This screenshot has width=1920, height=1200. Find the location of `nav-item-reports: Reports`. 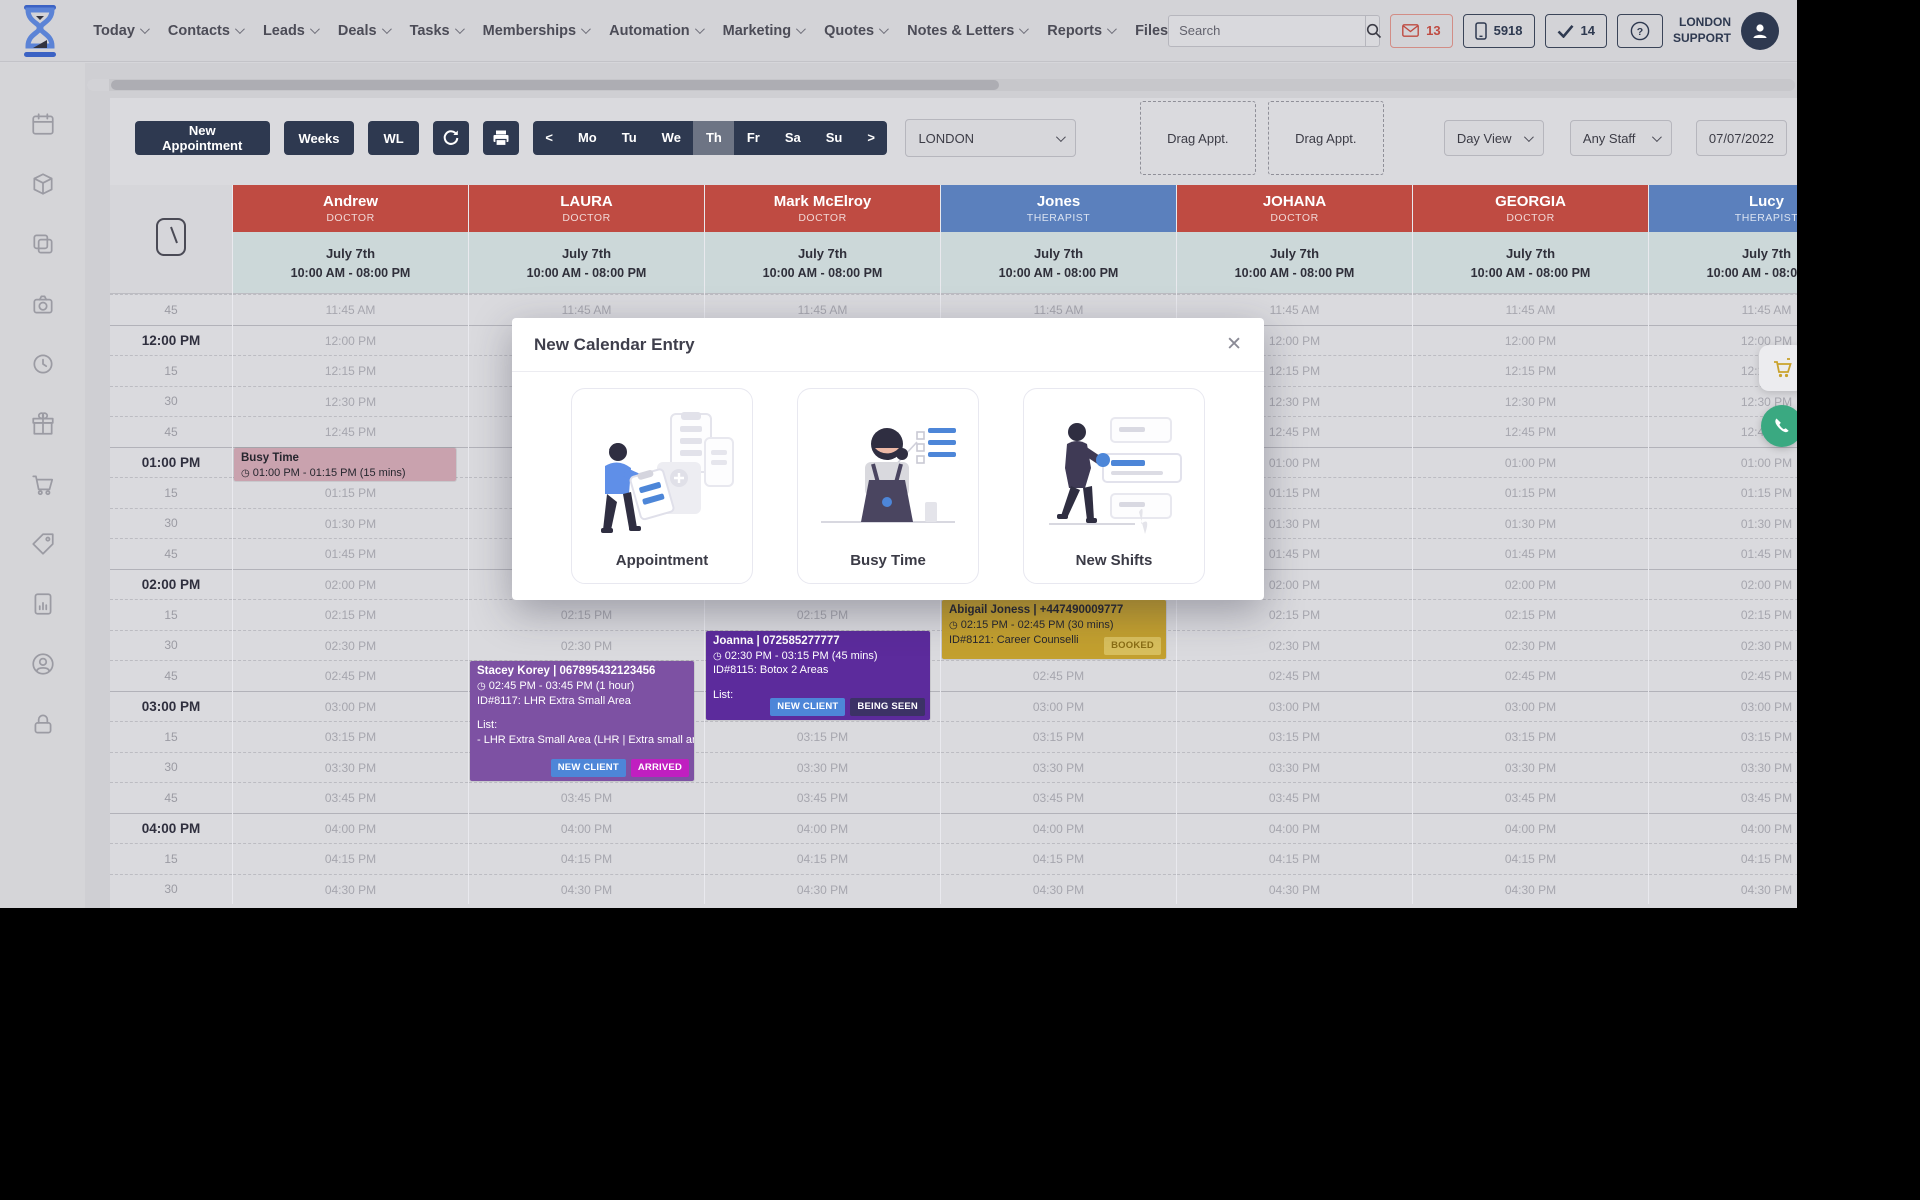

nav-item-reports: Reports is located at coordinates (1082, 31).